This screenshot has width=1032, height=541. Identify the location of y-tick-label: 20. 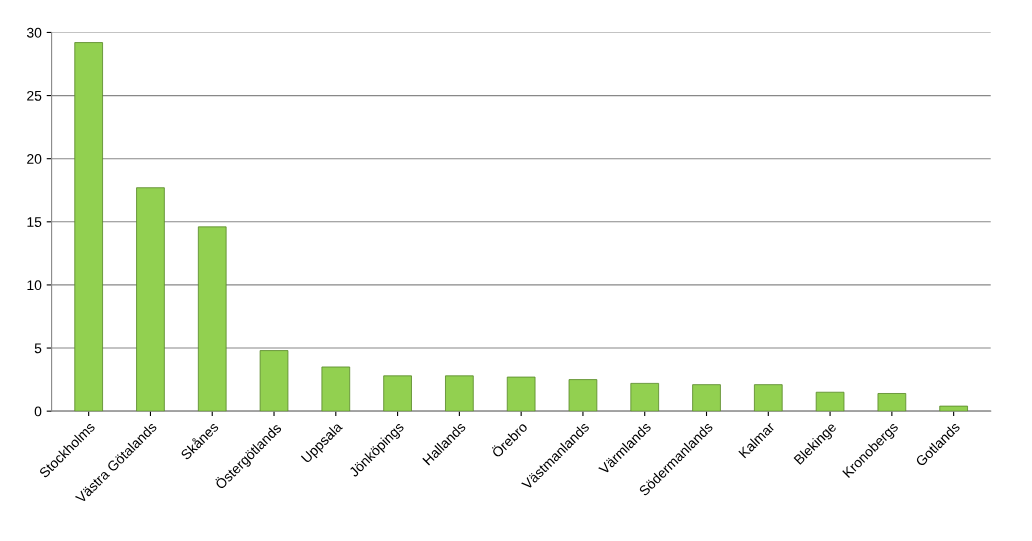
(34, 159).